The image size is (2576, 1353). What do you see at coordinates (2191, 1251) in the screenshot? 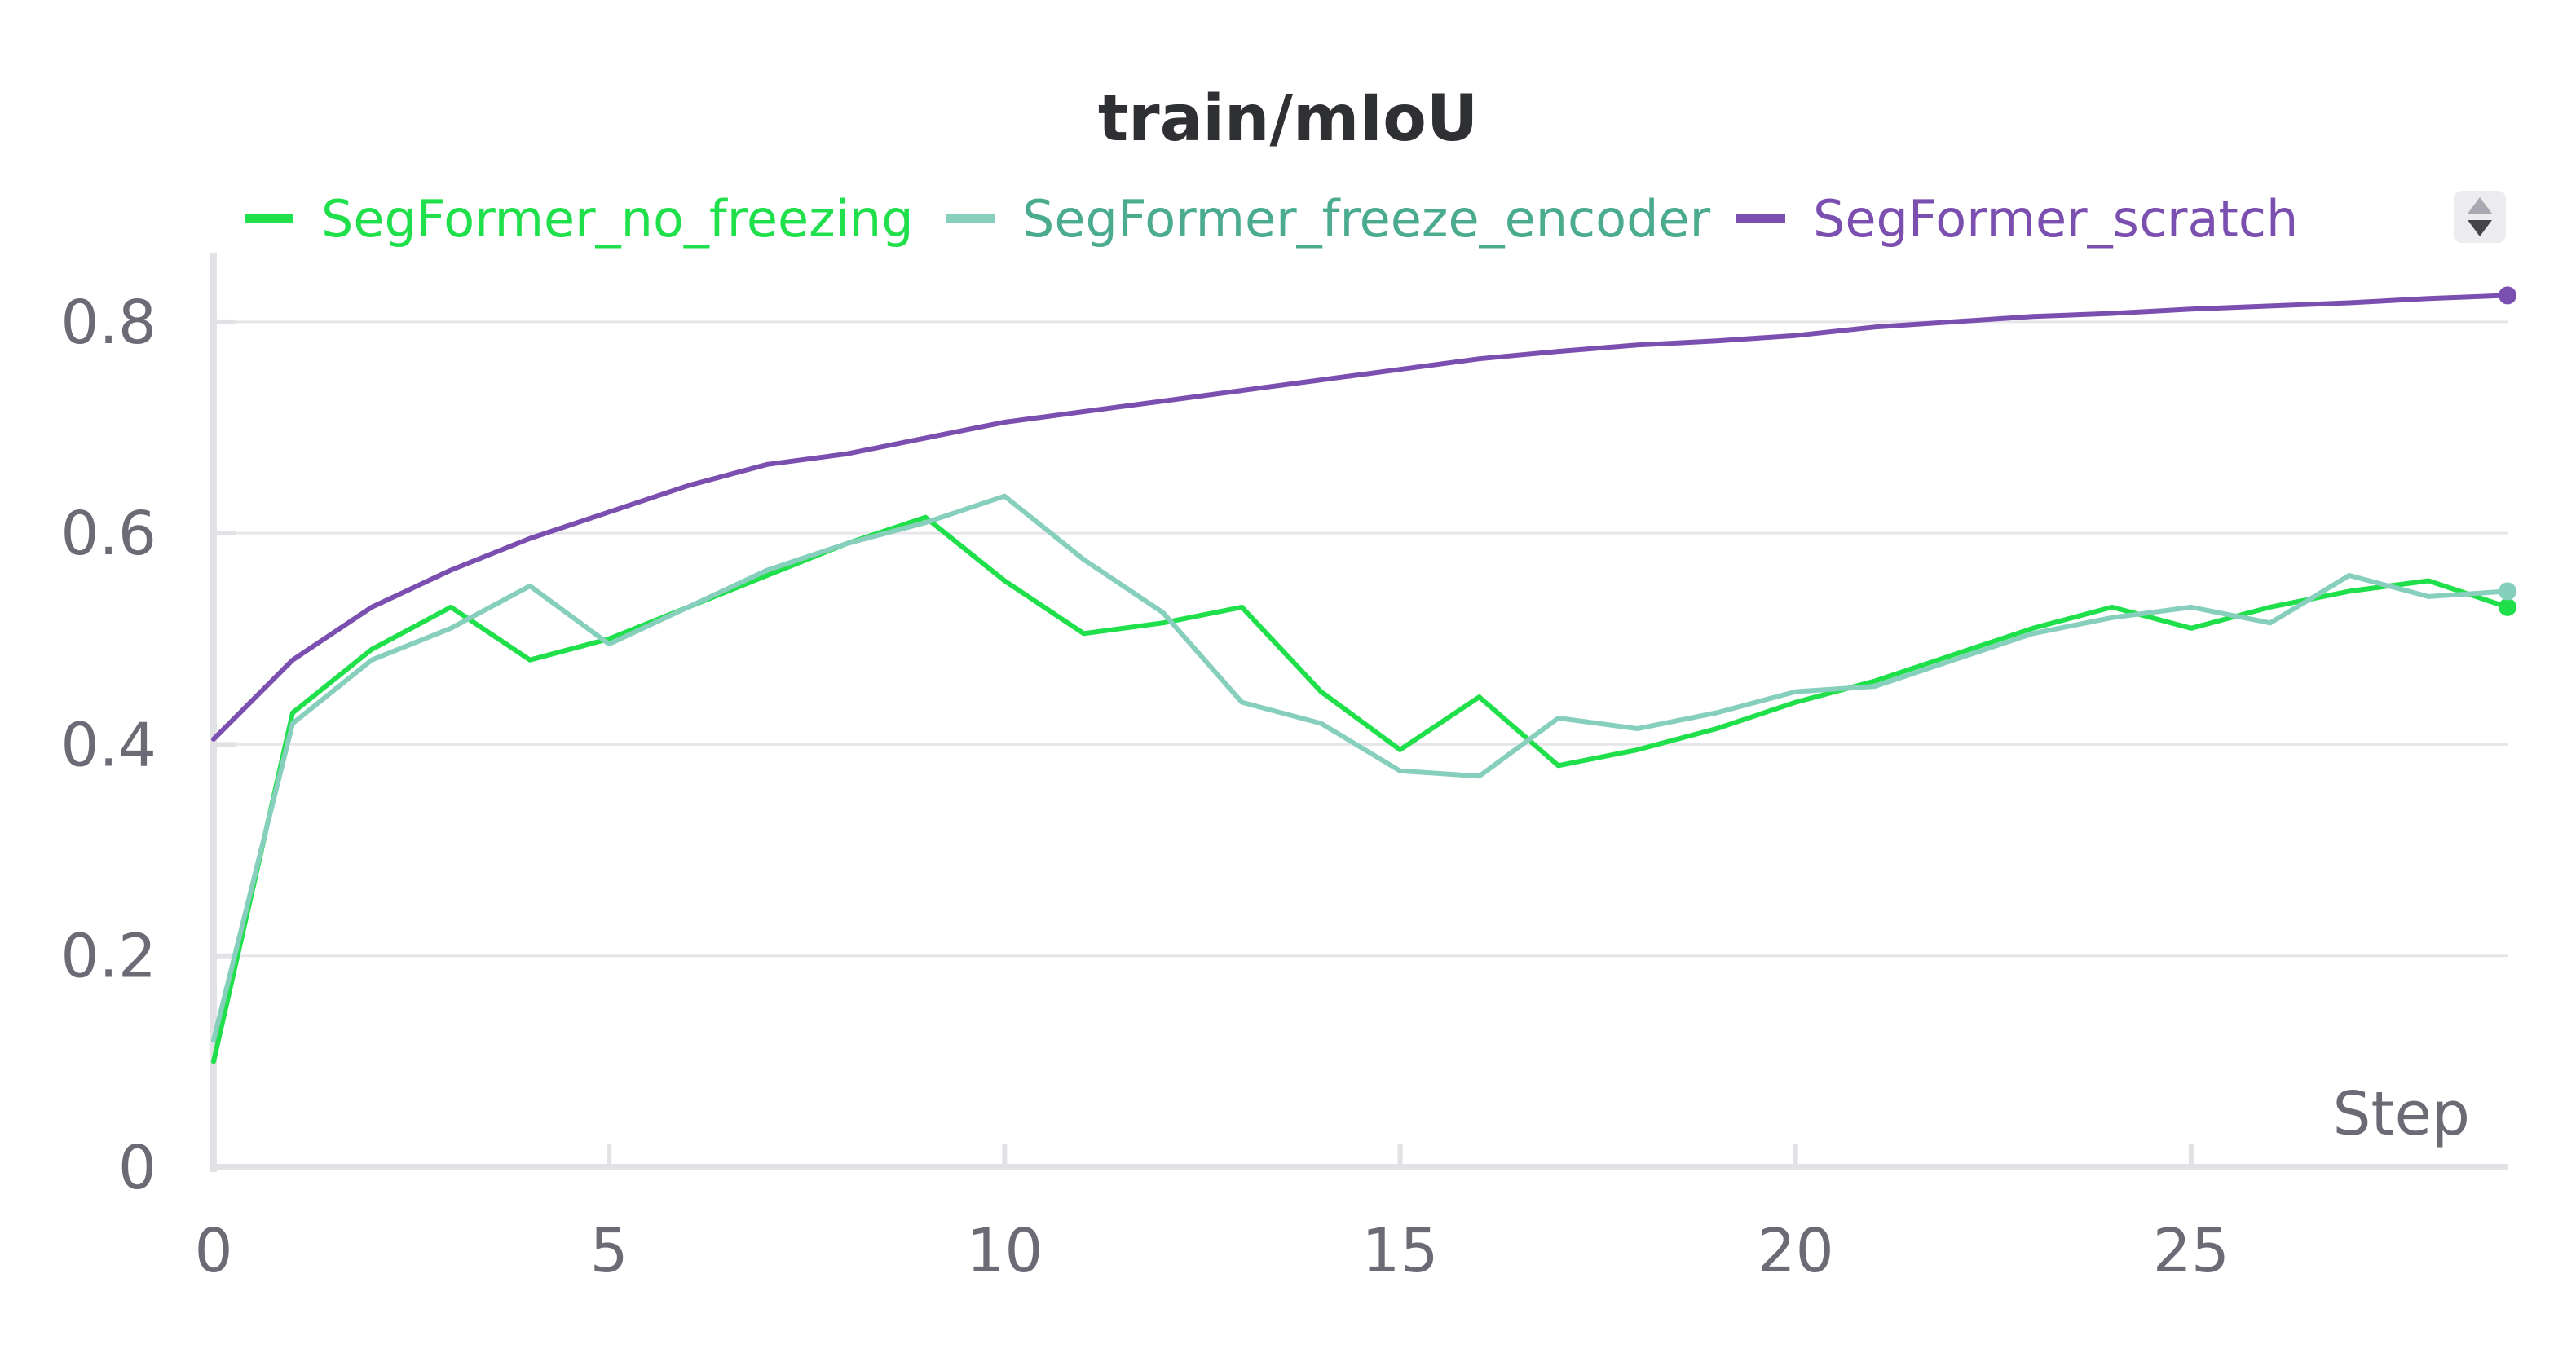
I see `x-tick-label: 25` at bounding box center [2191, 1251].